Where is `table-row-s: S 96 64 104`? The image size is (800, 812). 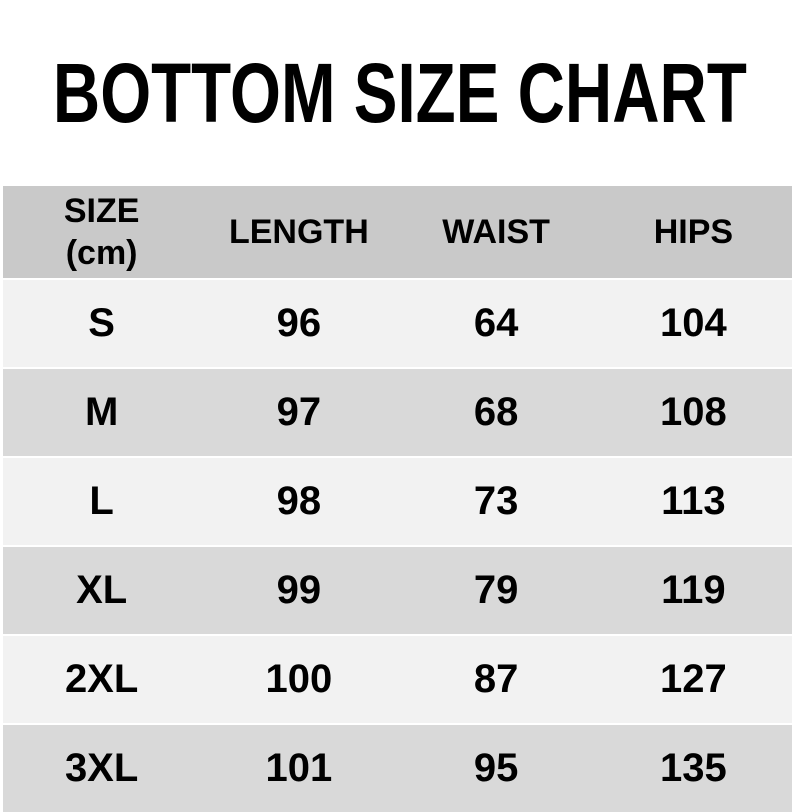 table-row-s: S 96 64 104 is located at coordinates (397, 322).